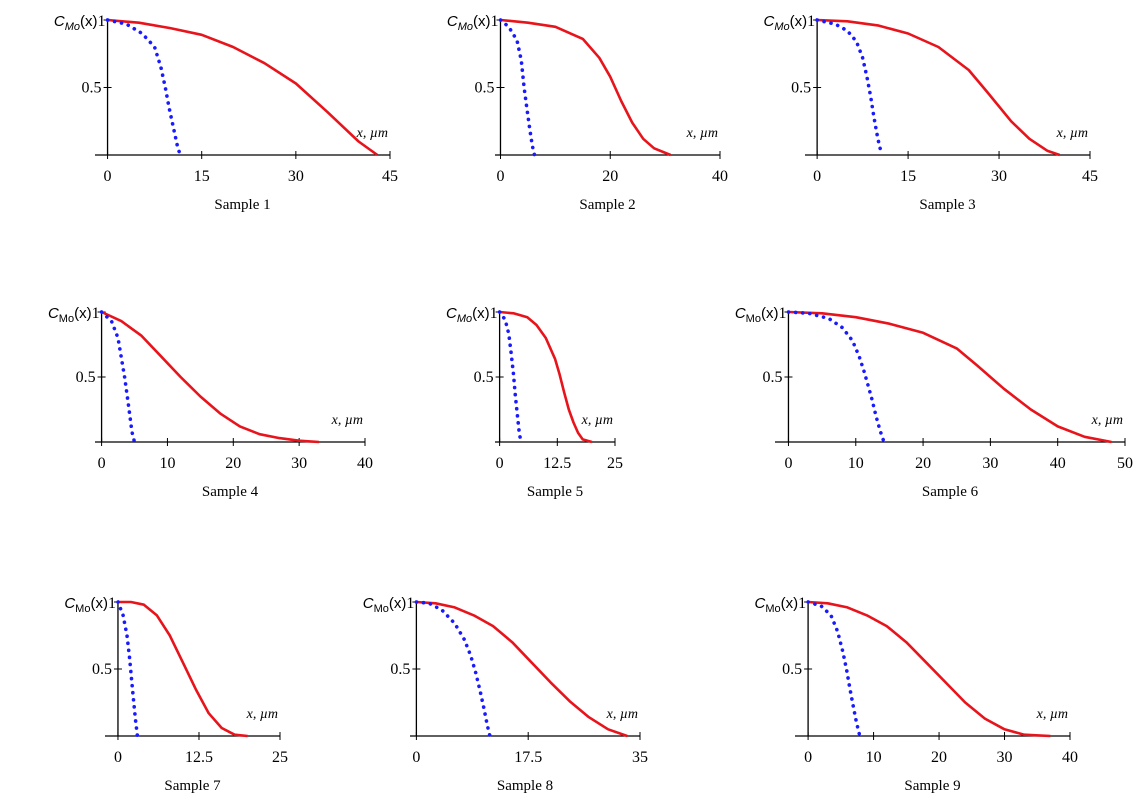 The height and width of the screenshot is (802, 1137). I want to click on panel-caption: Sample 1, so click(242, 205).